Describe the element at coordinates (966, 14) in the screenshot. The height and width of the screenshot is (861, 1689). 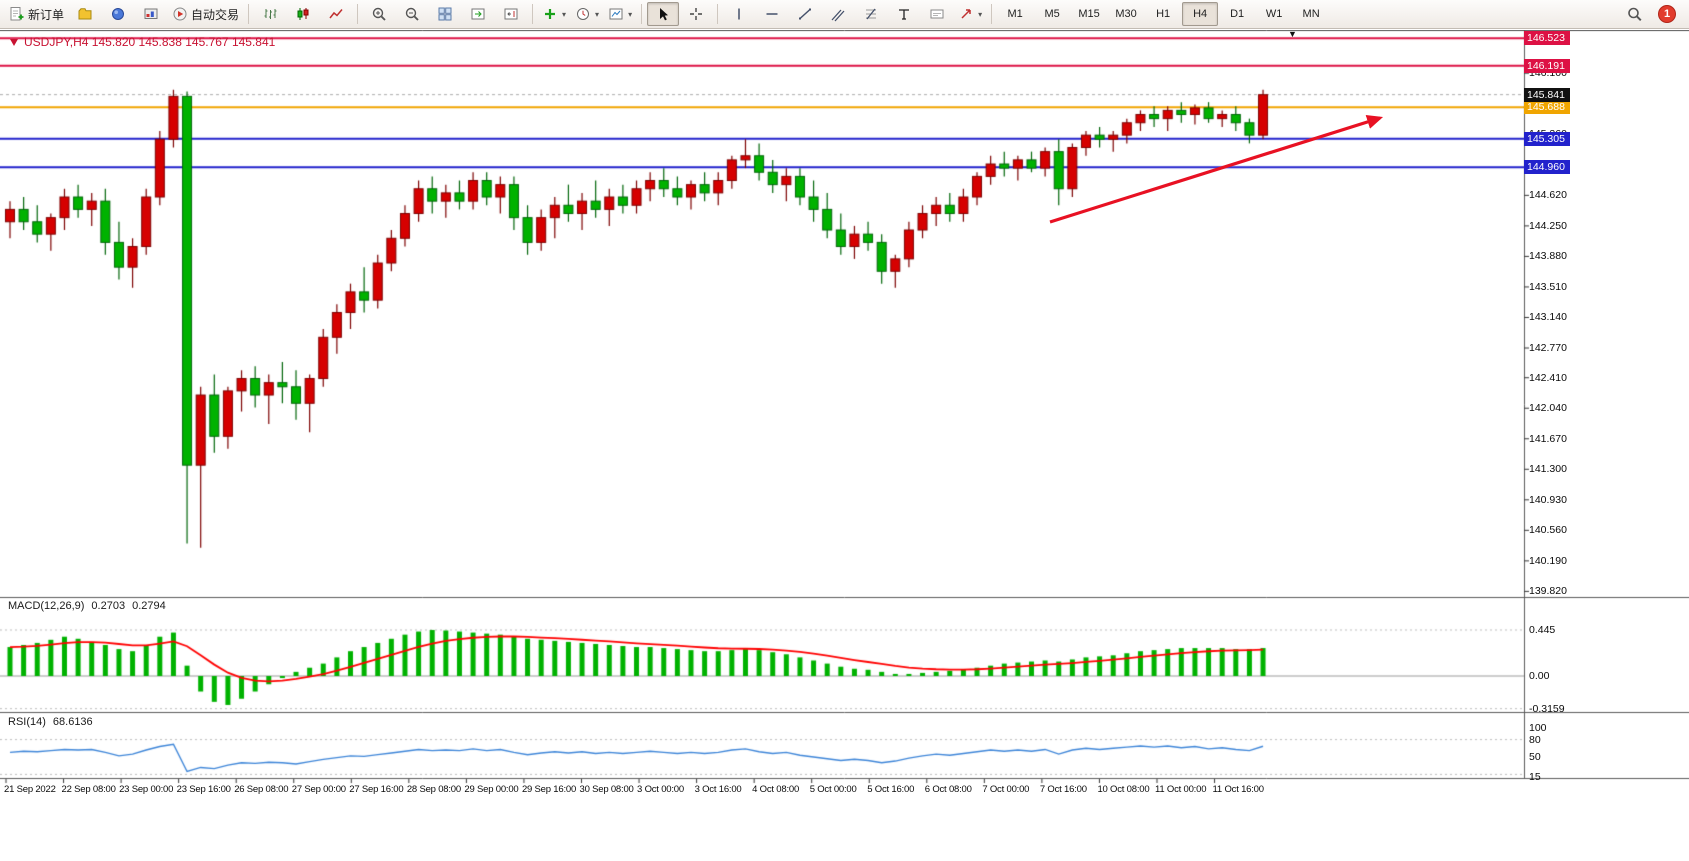
I see `arrow-object-icon` at that location.